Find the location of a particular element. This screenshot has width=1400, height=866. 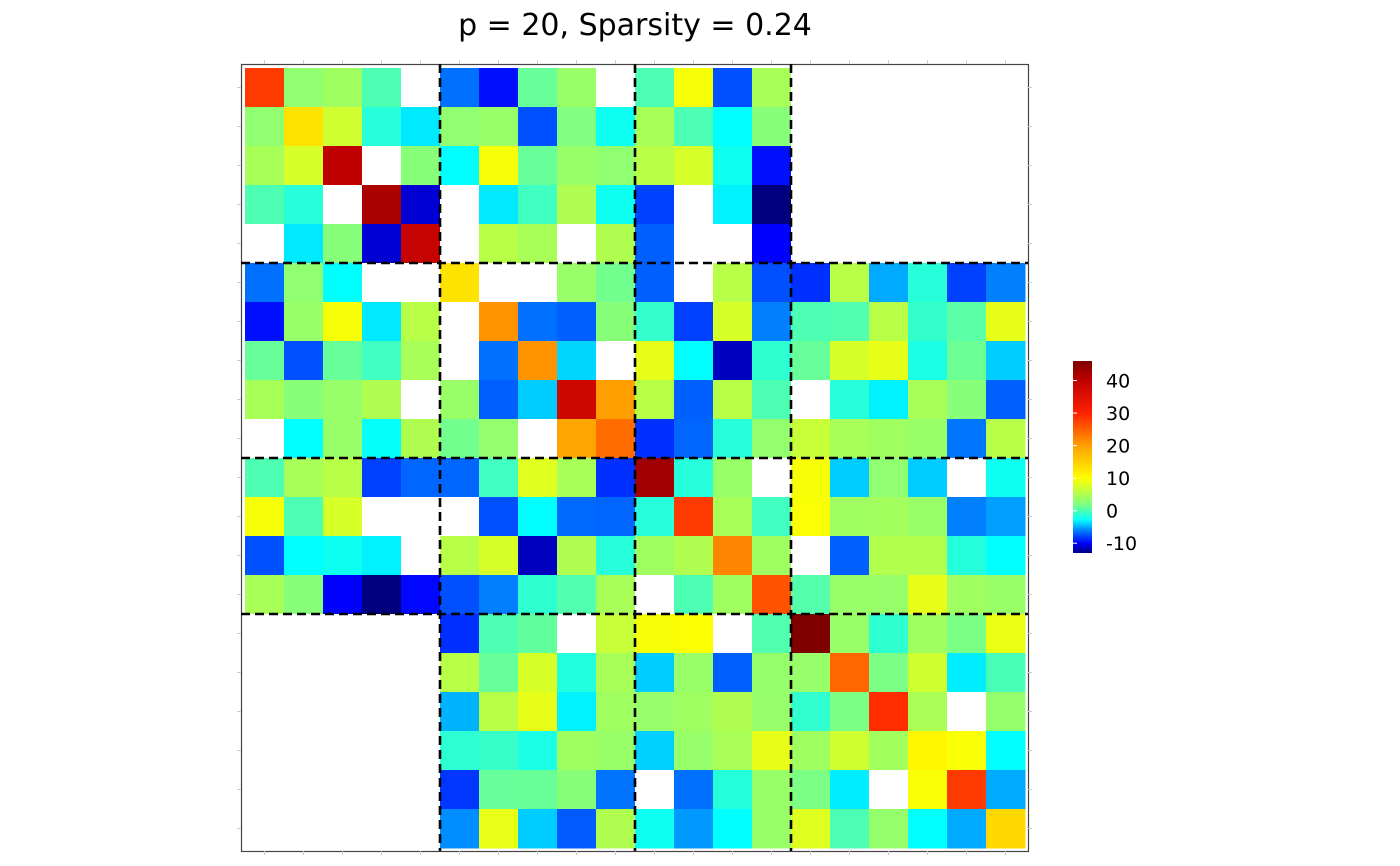

colorbar-tick-label: -10 is located at coordinates (1121, 544).